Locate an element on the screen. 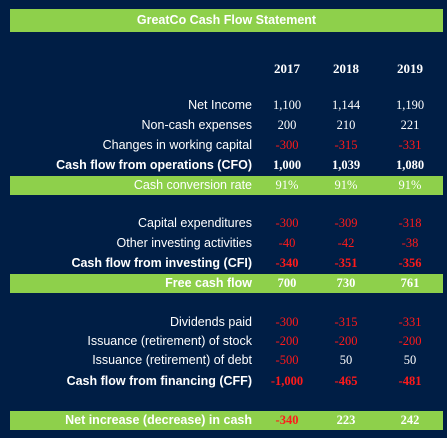 The image size is (447, 438). row-net-income: Net Income 1,100 1,144 1,190 is located at coordinates (226, 105).